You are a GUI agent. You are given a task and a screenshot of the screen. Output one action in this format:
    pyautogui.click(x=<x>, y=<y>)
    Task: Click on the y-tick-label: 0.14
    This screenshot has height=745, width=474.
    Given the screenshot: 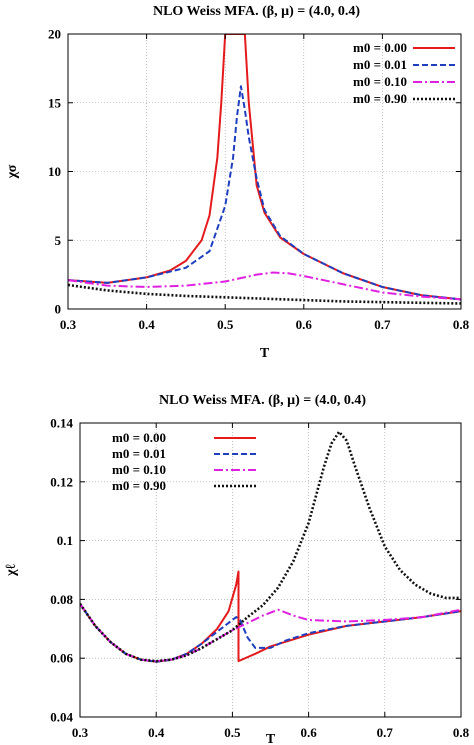 What is the action you would take?
    pyautogui.click(x=61, y=423)
    